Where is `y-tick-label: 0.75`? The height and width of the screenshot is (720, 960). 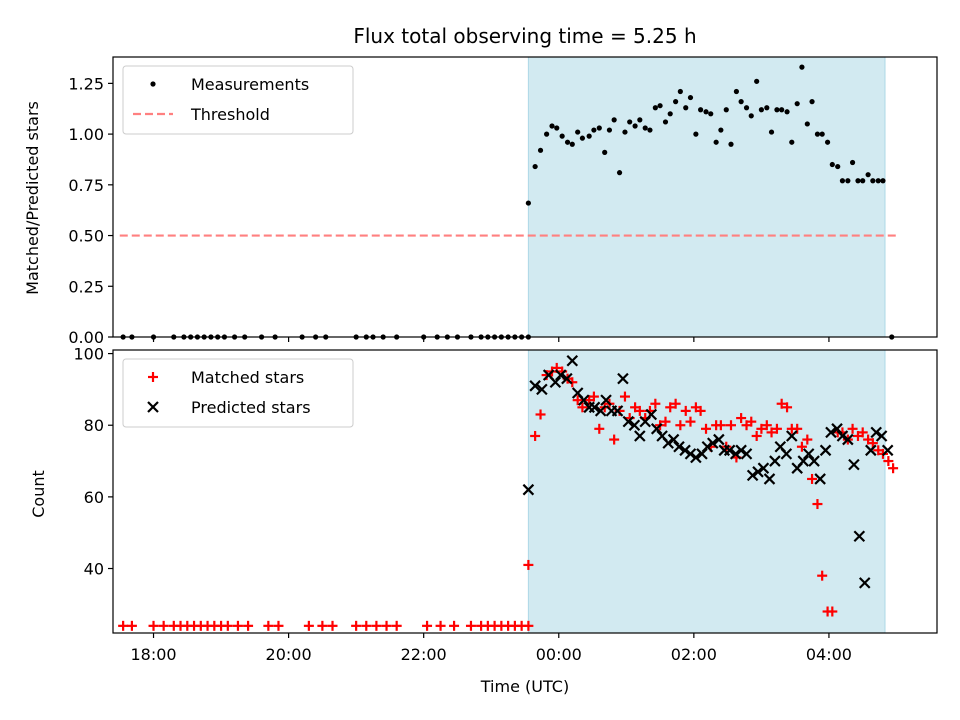 y-tick-label: 0.75 is located at coordinates (86, 185).